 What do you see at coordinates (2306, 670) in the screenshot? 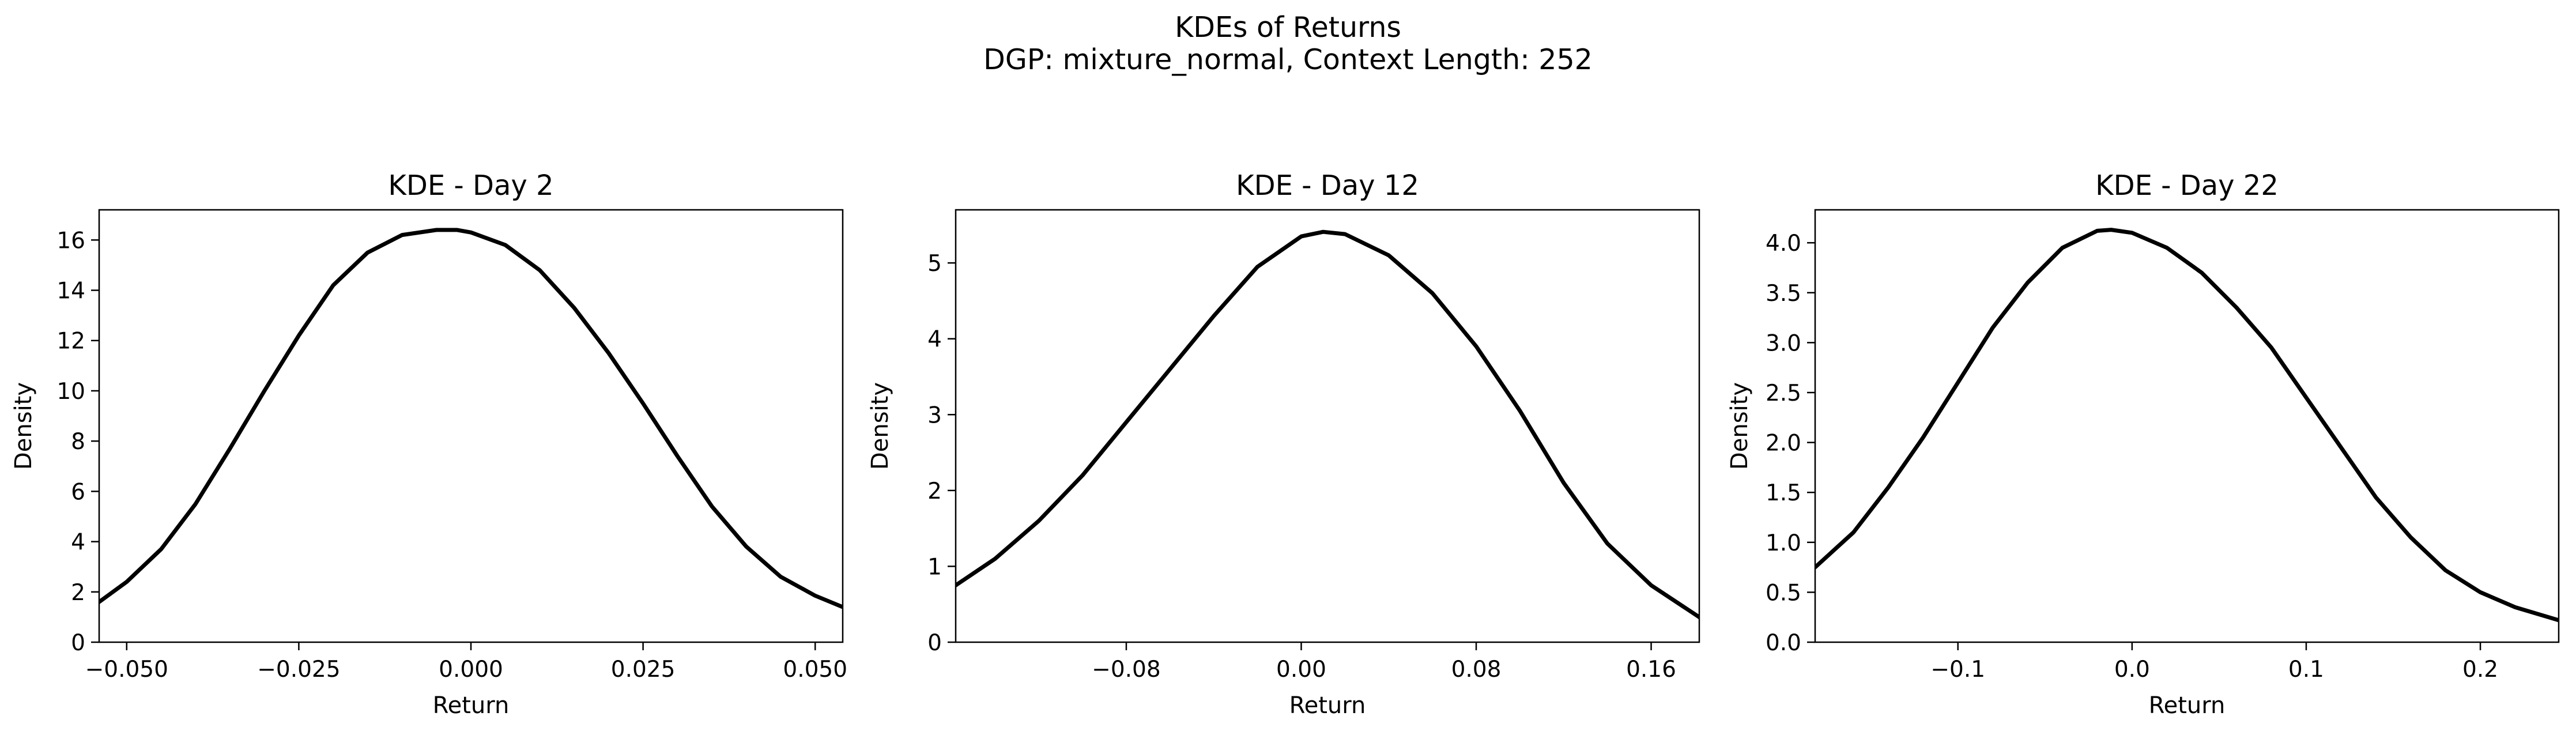
I see `panel-3-x-tick-label: 0.1` at bounding box center [2306, 670].